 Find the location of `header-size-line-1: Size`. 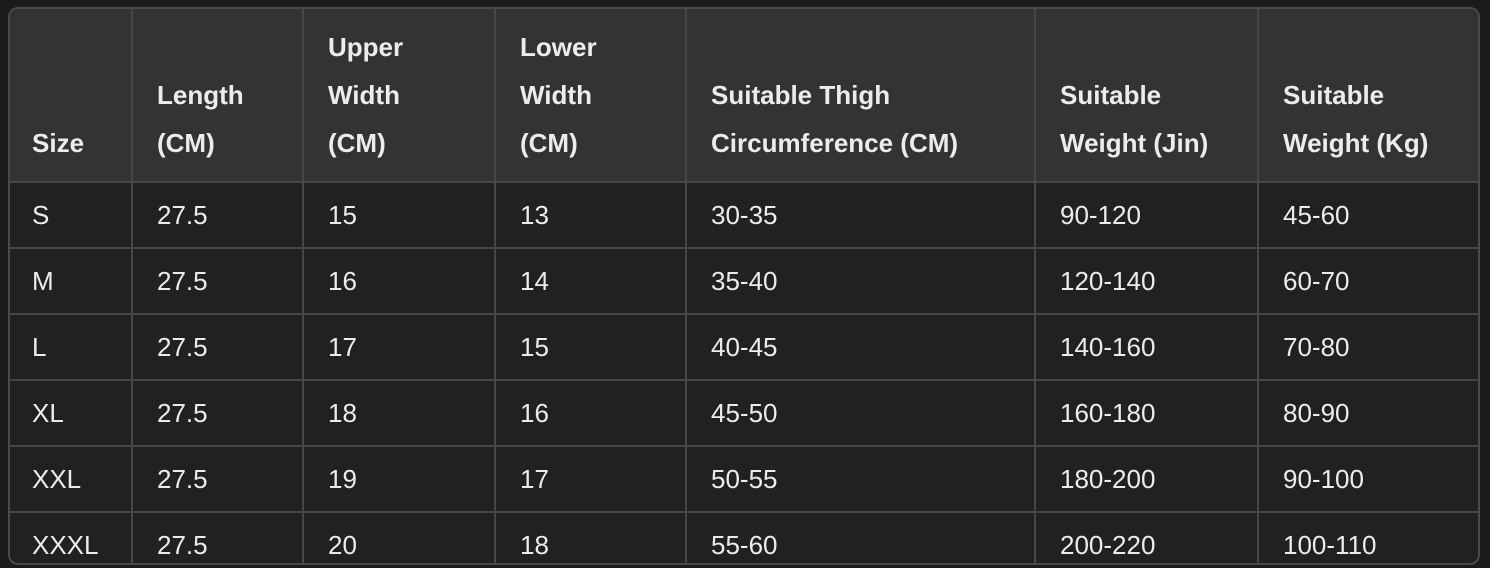

header-size-line-1: Size is located at coordinates (58, 143).